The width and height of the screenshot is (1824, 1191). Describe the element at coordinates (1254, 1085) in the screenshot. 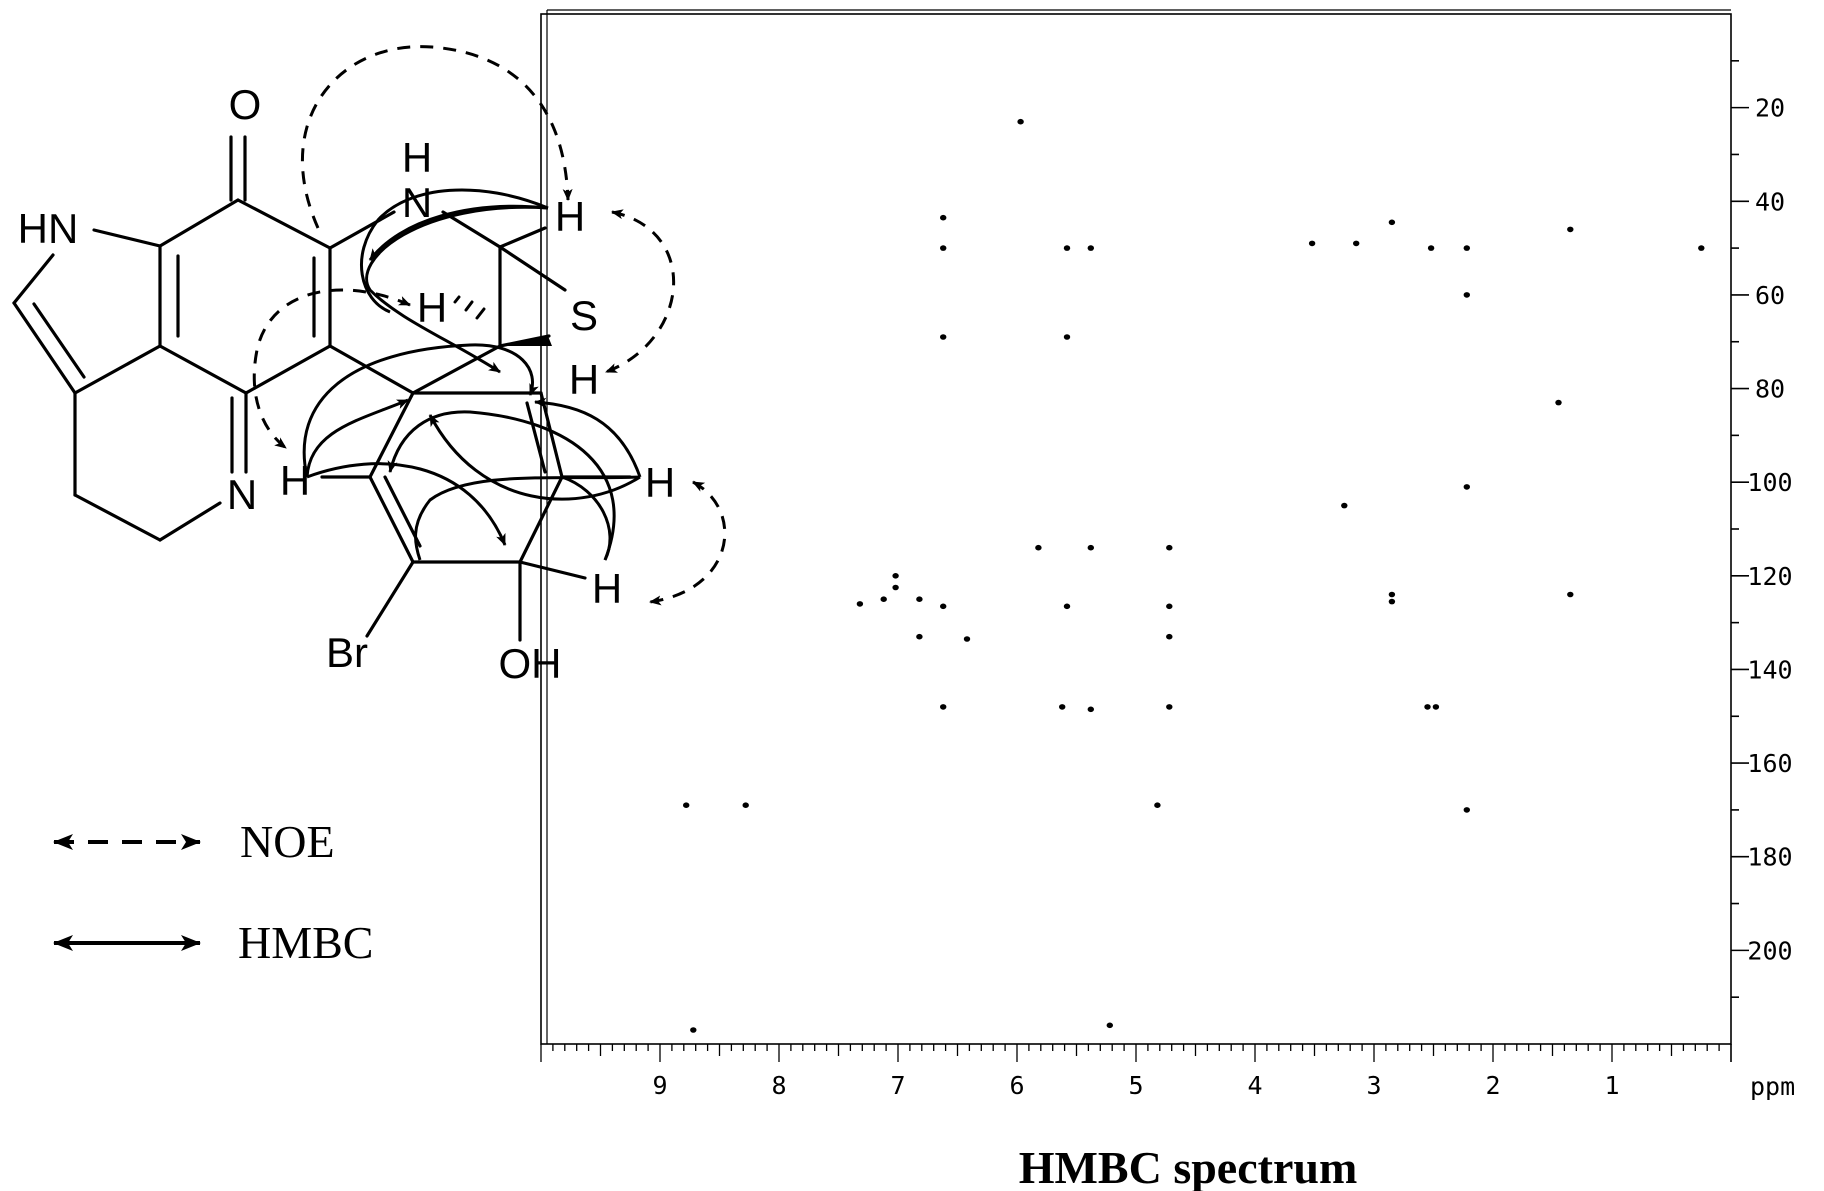

I see `x-tick-label: 4` at that location.